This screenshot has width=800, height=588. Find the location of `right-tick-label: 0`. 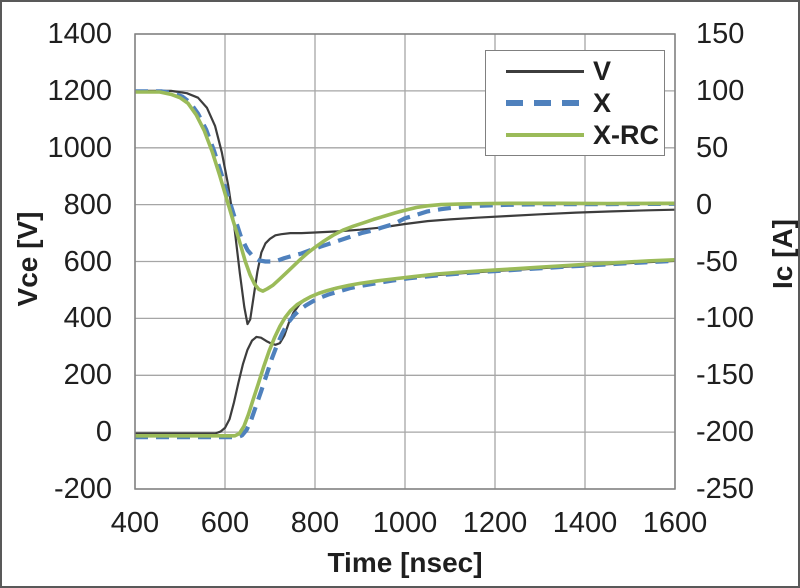

right-tick-label: 0 is located at coordinates (704, 205).